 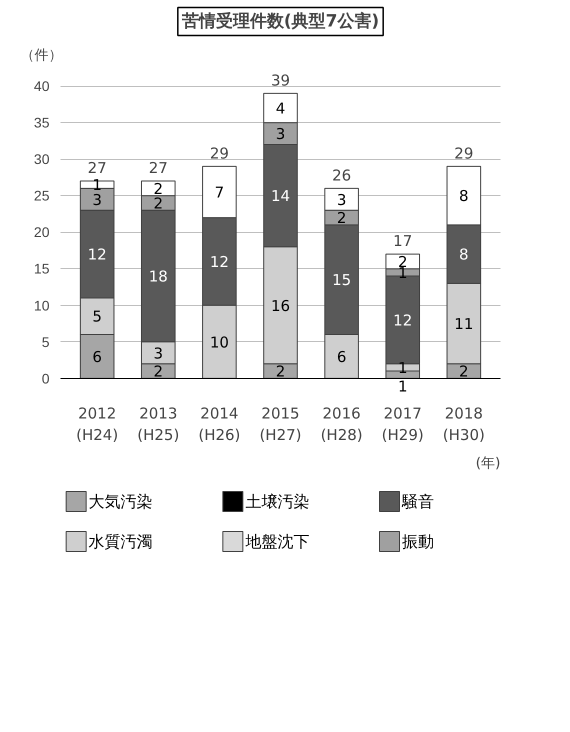 What do you see at coordinates (403, 386) in the screenshot?
I see `data-label: 1` at bounding box center [403, 386].